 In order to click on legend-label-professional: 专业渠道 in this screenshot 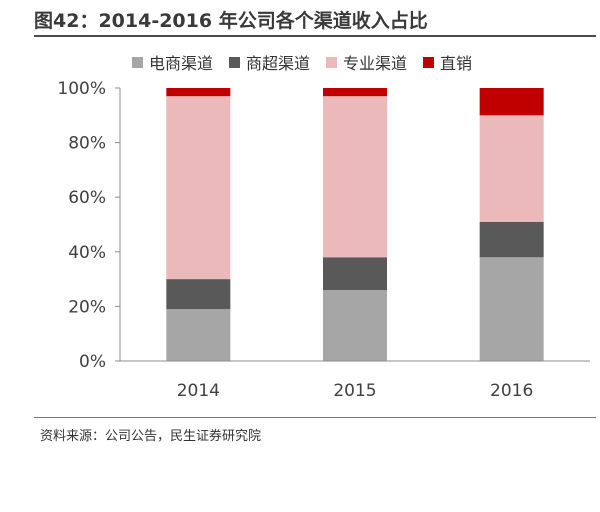, I will do `click(375, 63)`.